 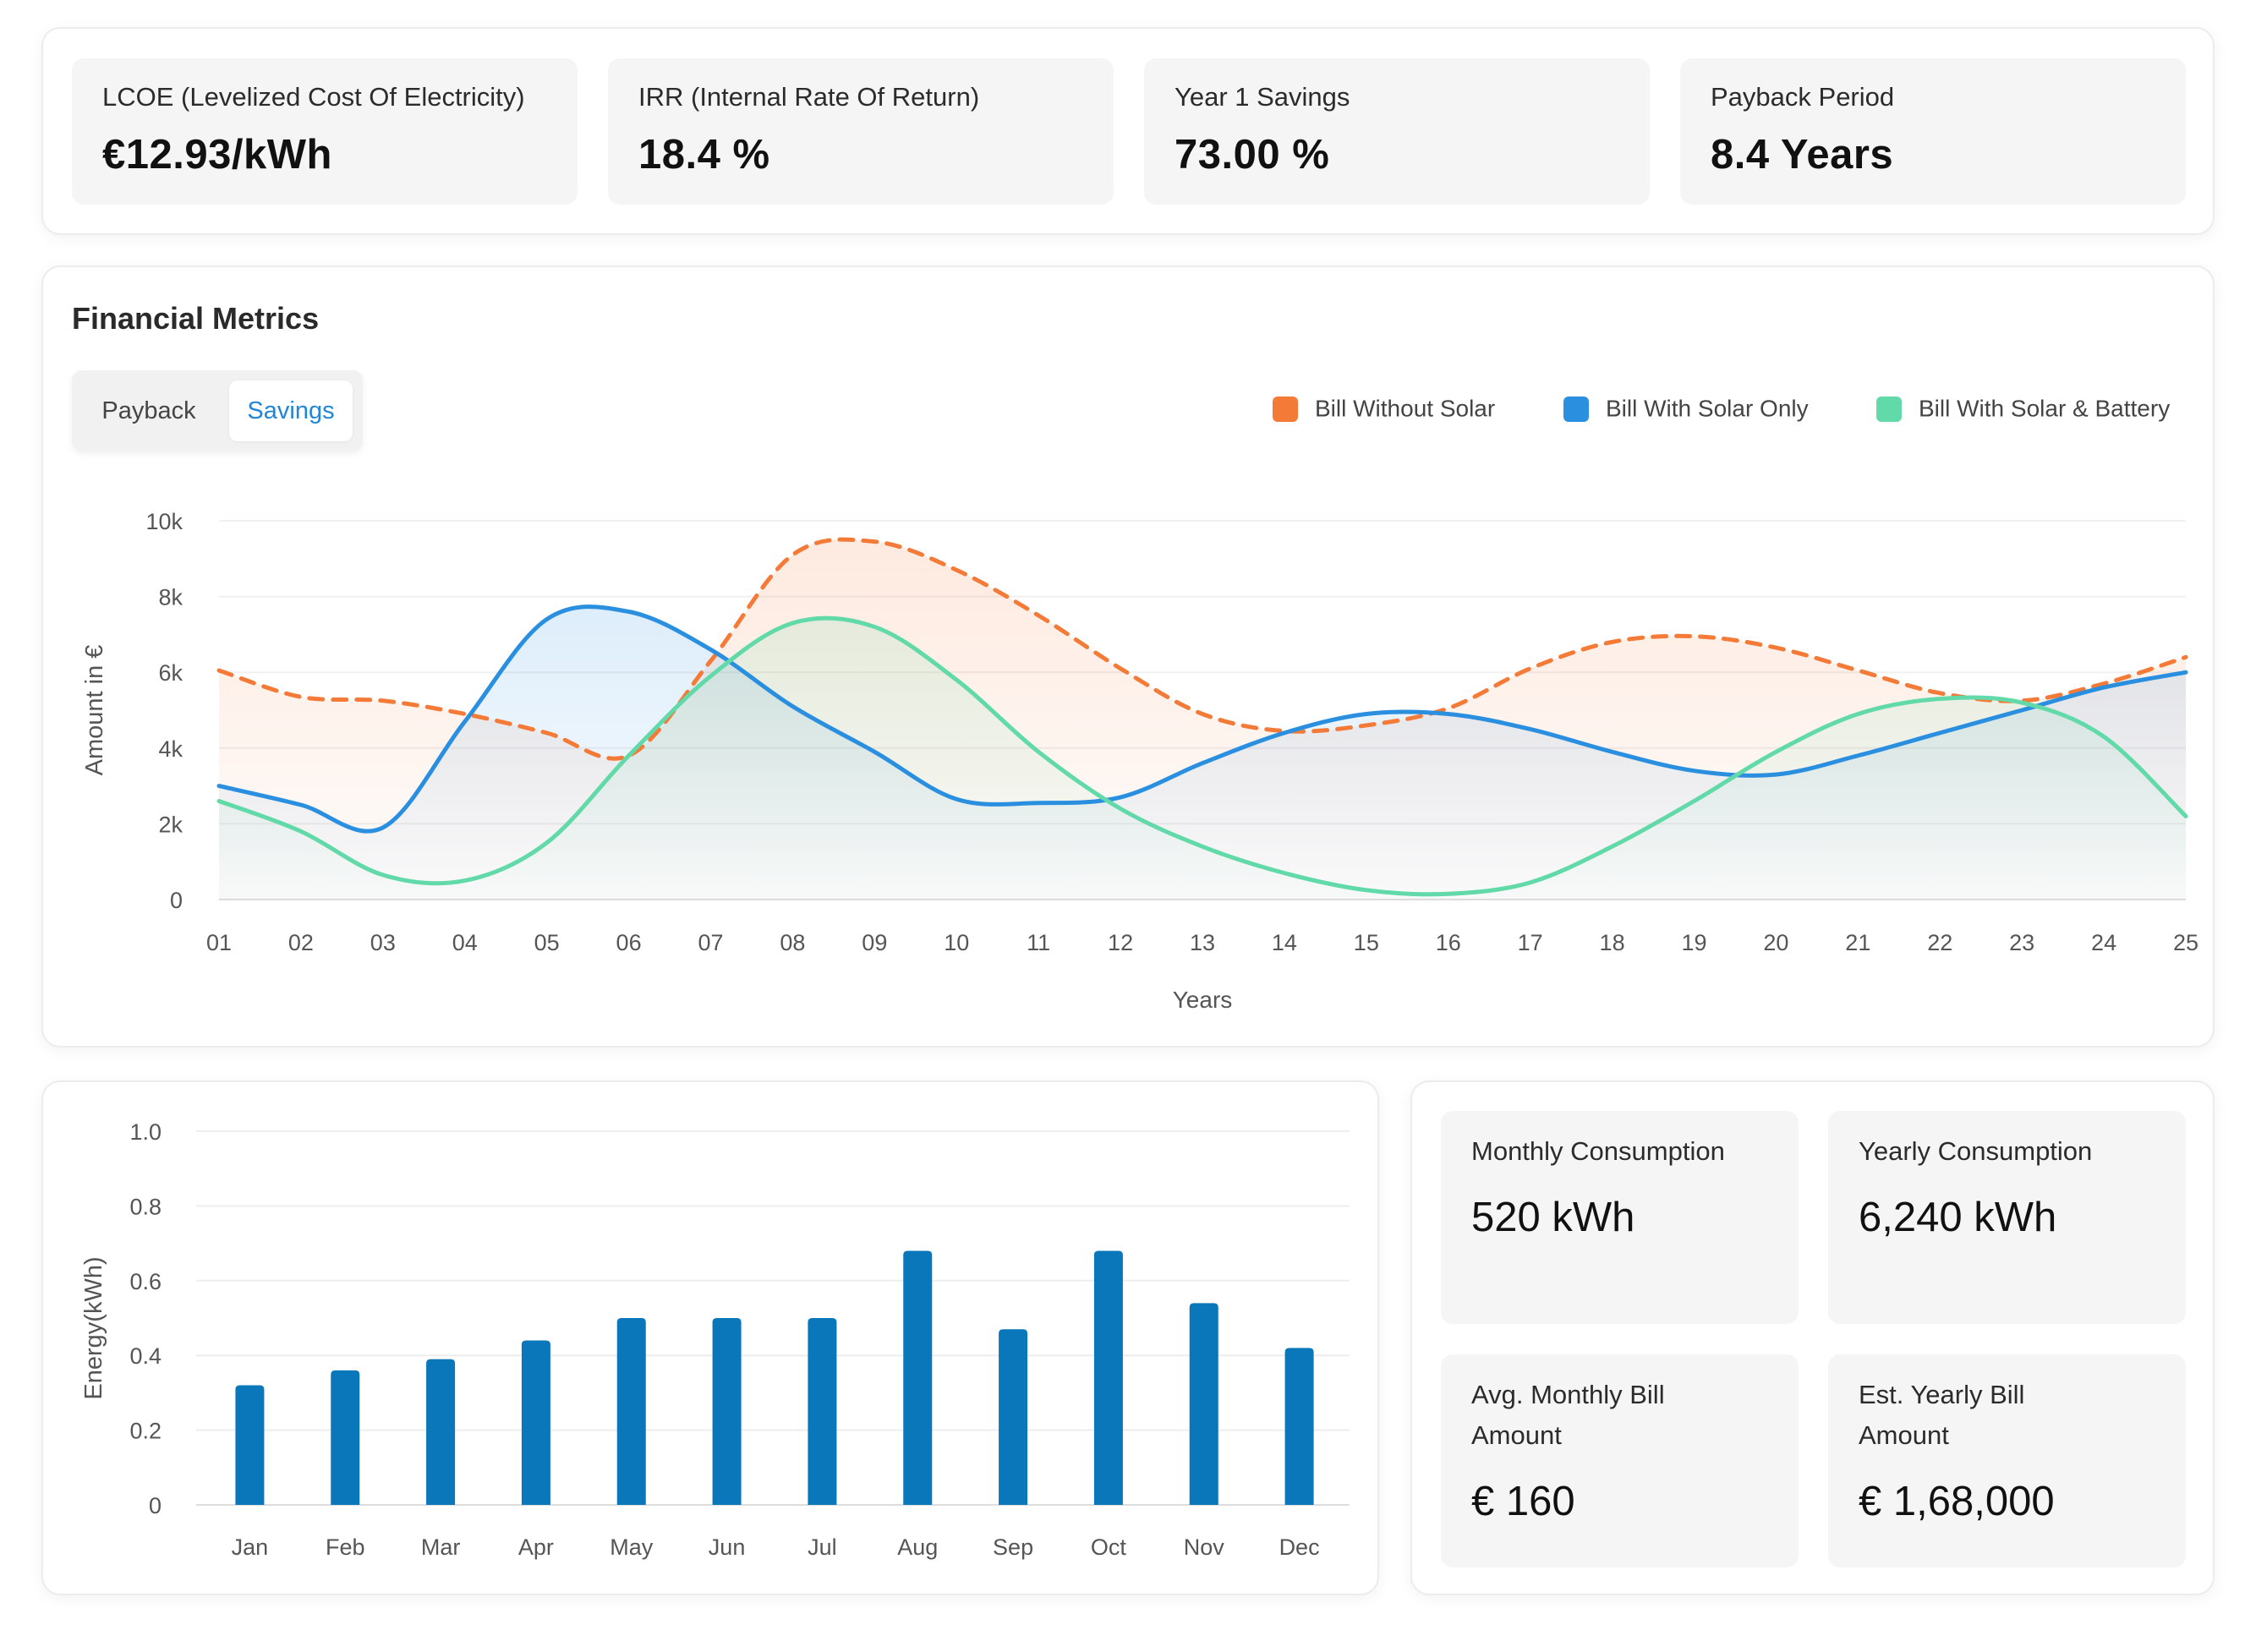 What do you see at coordinates (1300, 1547) in the screenshot?
I see `x-tick-label: Dec` at bounding box center [1300, 1547].